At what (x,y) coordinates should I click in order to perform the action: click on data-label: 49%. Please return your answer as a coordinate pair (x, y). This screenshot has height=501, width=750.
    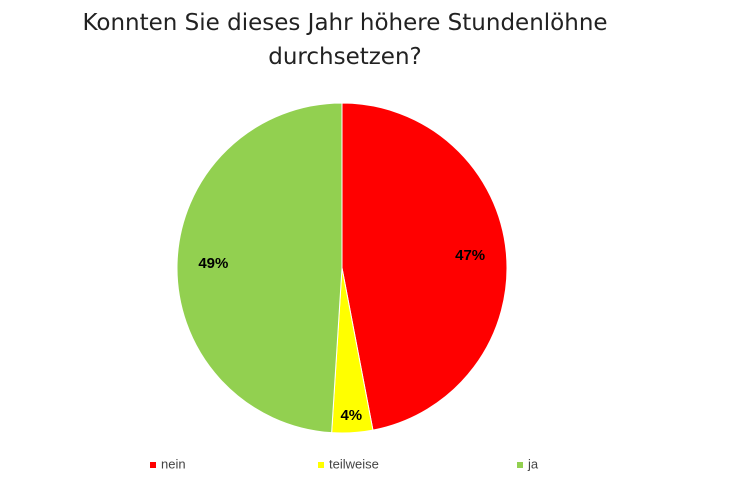
    Looking at the image, I should click on (213, 263).